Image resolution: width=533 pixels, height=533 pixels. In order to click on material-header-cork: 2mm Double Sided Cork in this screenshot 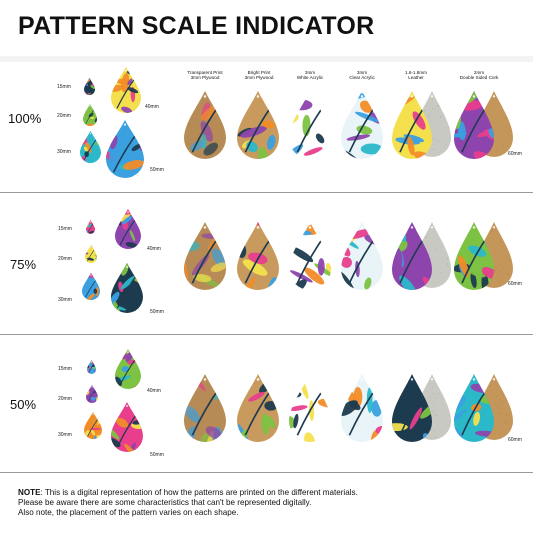, I will do `click(479, 75)`.